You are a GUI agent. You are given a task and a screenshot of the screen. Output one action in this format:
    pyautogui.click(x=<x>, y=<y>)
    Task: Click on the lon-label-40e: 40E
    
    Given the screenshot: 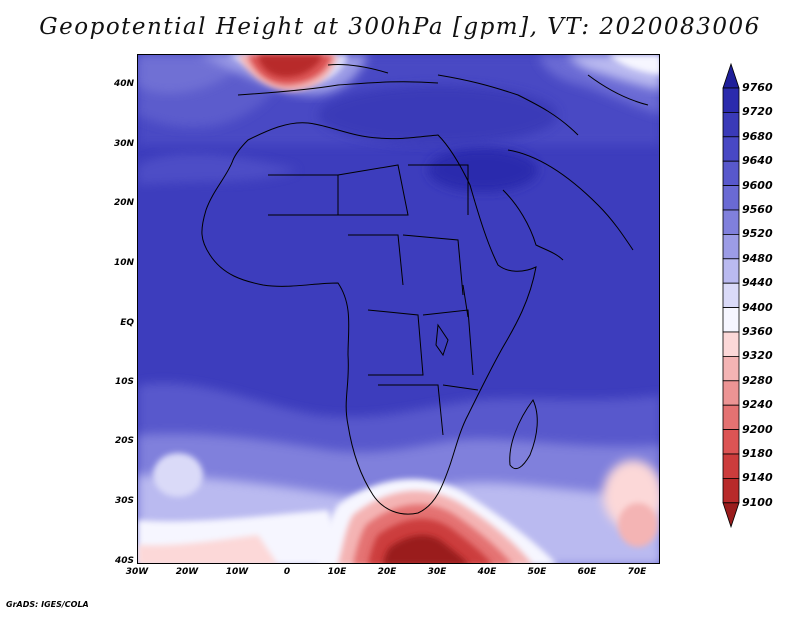 What is the action you would take?
    pyautogui.click(x=487, y=572)
    